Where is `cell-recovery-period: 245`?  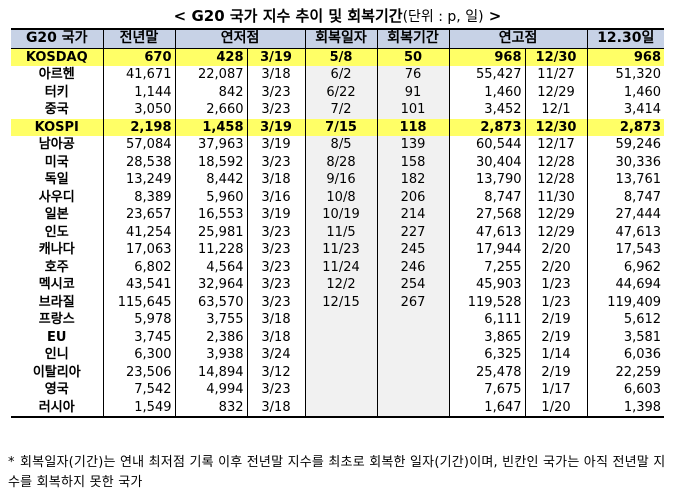
cell-recovery-period: 245 is located at coordinates (413, 250).